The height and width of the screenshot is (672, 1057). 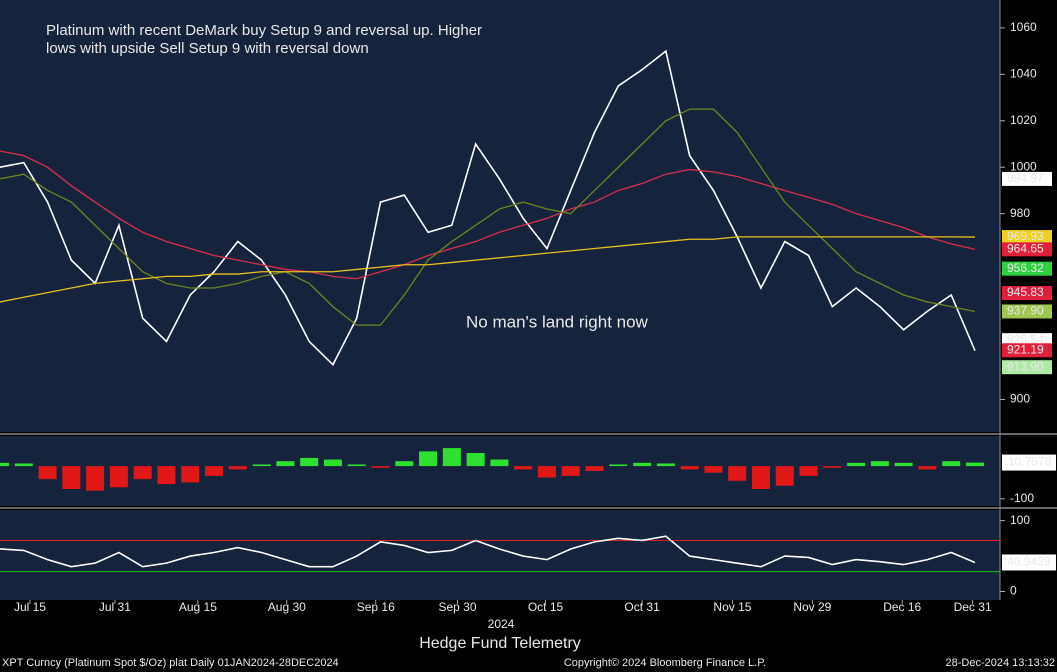 I want to click on level-label: 913.90, so click(x=1025, y=366).